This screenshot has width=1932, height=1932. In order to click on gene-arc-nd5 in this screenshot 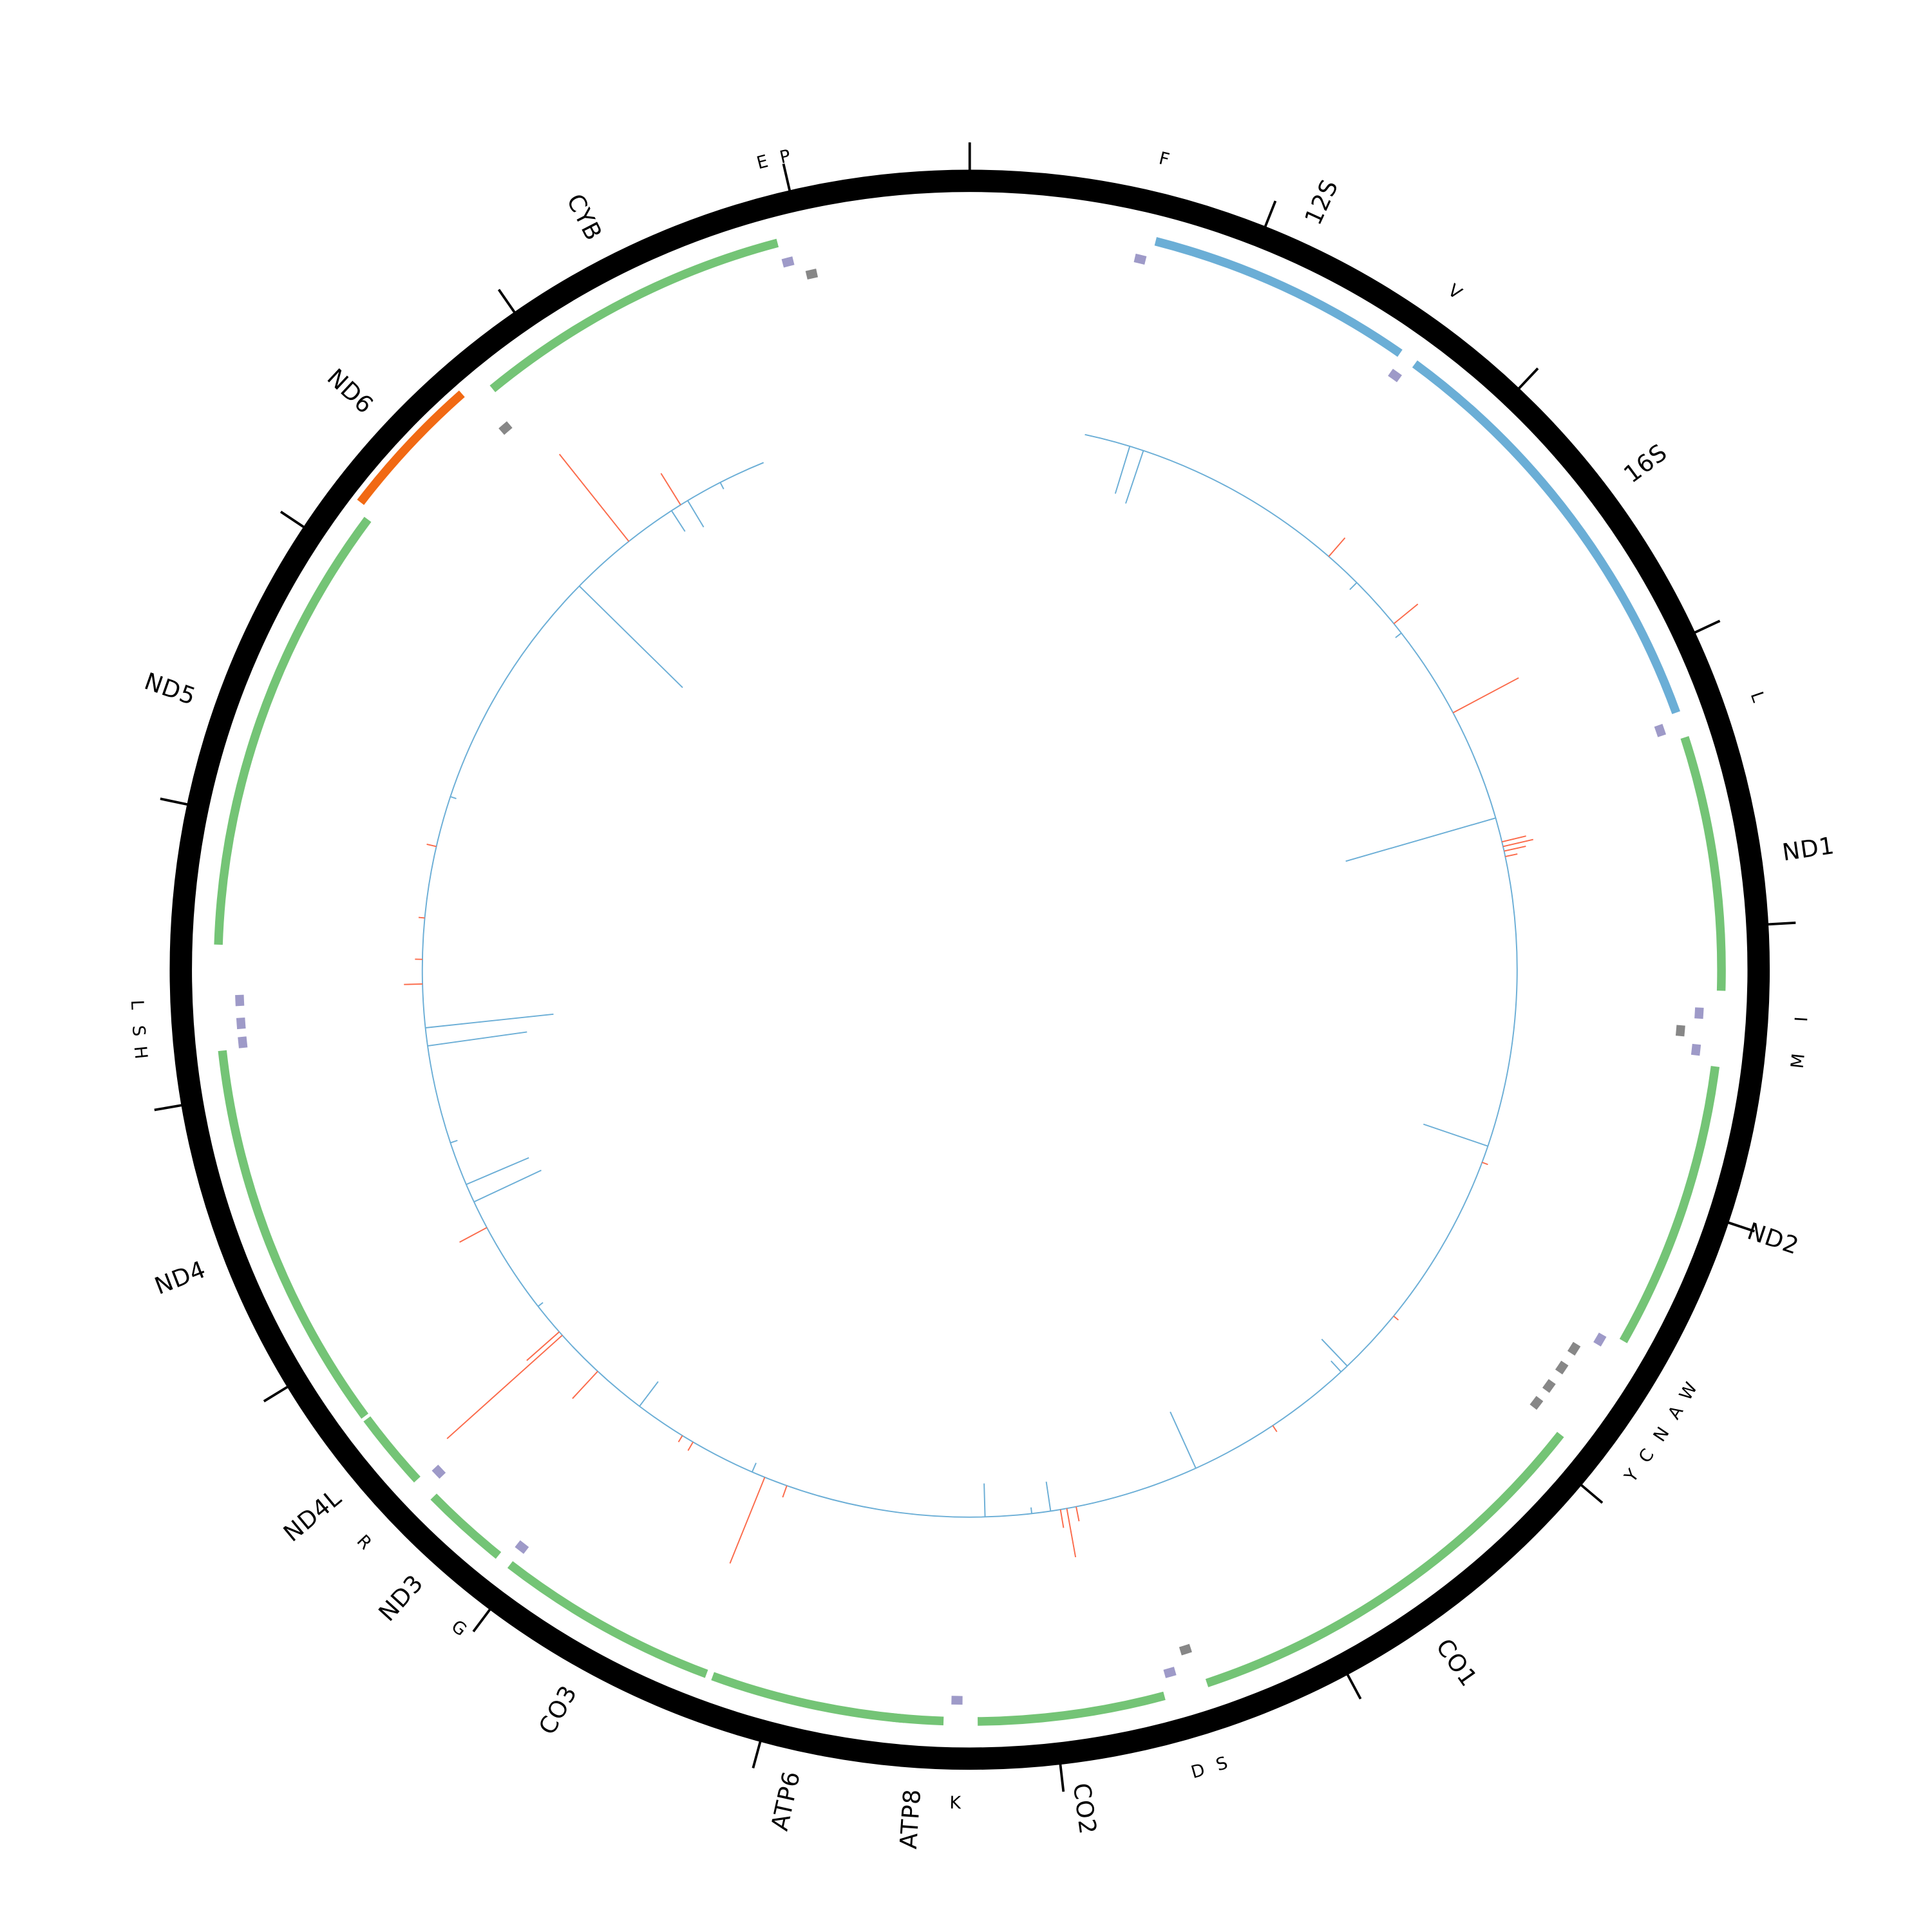, I will do `click(293, 730)`.